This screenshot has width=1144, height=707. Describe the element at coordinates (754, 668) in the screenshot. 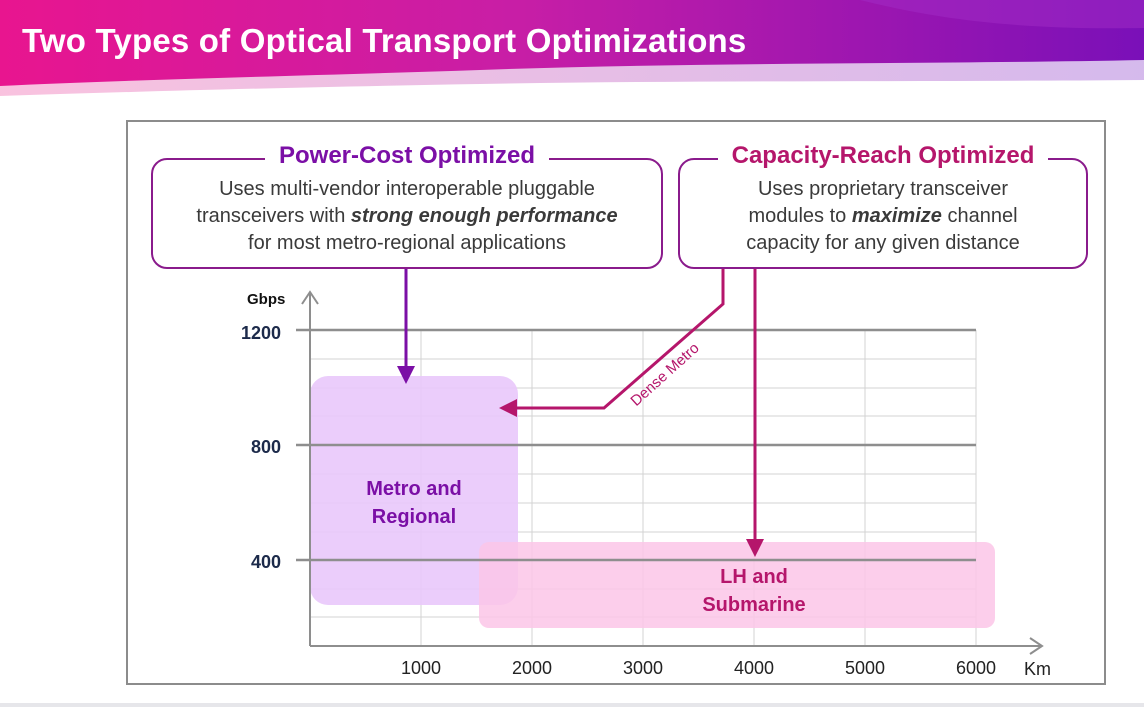

I see `x-tick-label: 4000` at that location.